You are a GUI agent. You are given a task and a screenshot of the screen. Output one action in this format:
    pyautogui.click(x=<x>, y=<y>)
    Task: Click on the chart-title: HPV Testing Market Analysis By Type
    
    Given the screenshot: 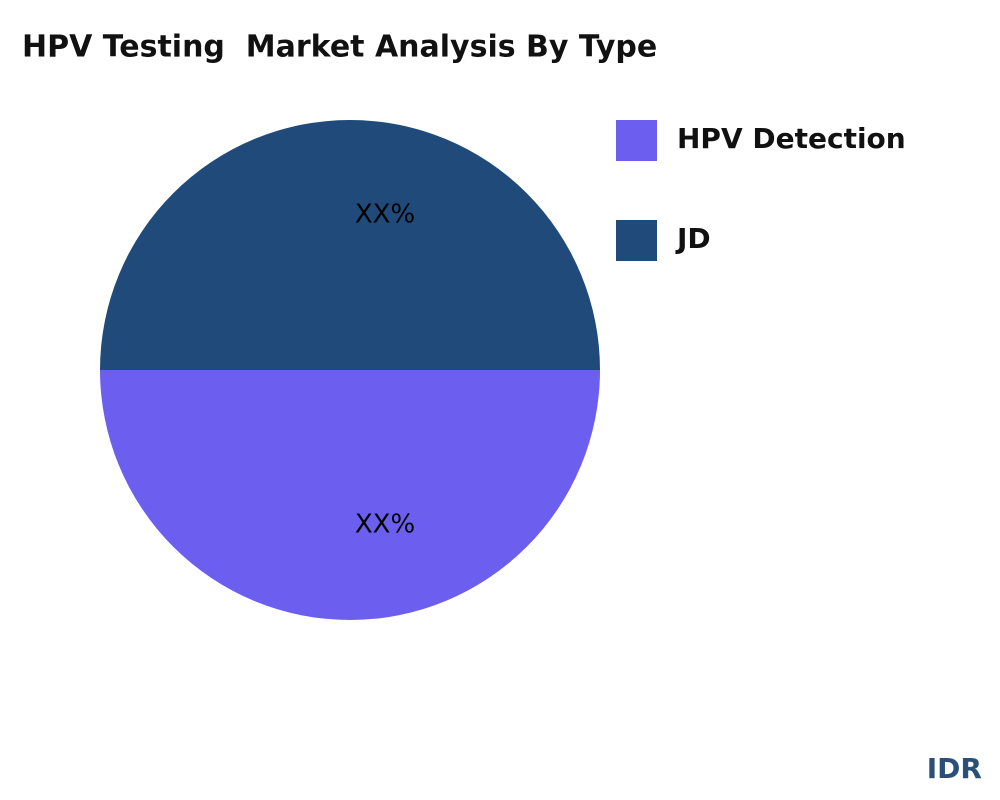 What is the action you would take?
    pyautogui.click(x=339, y=47)
    